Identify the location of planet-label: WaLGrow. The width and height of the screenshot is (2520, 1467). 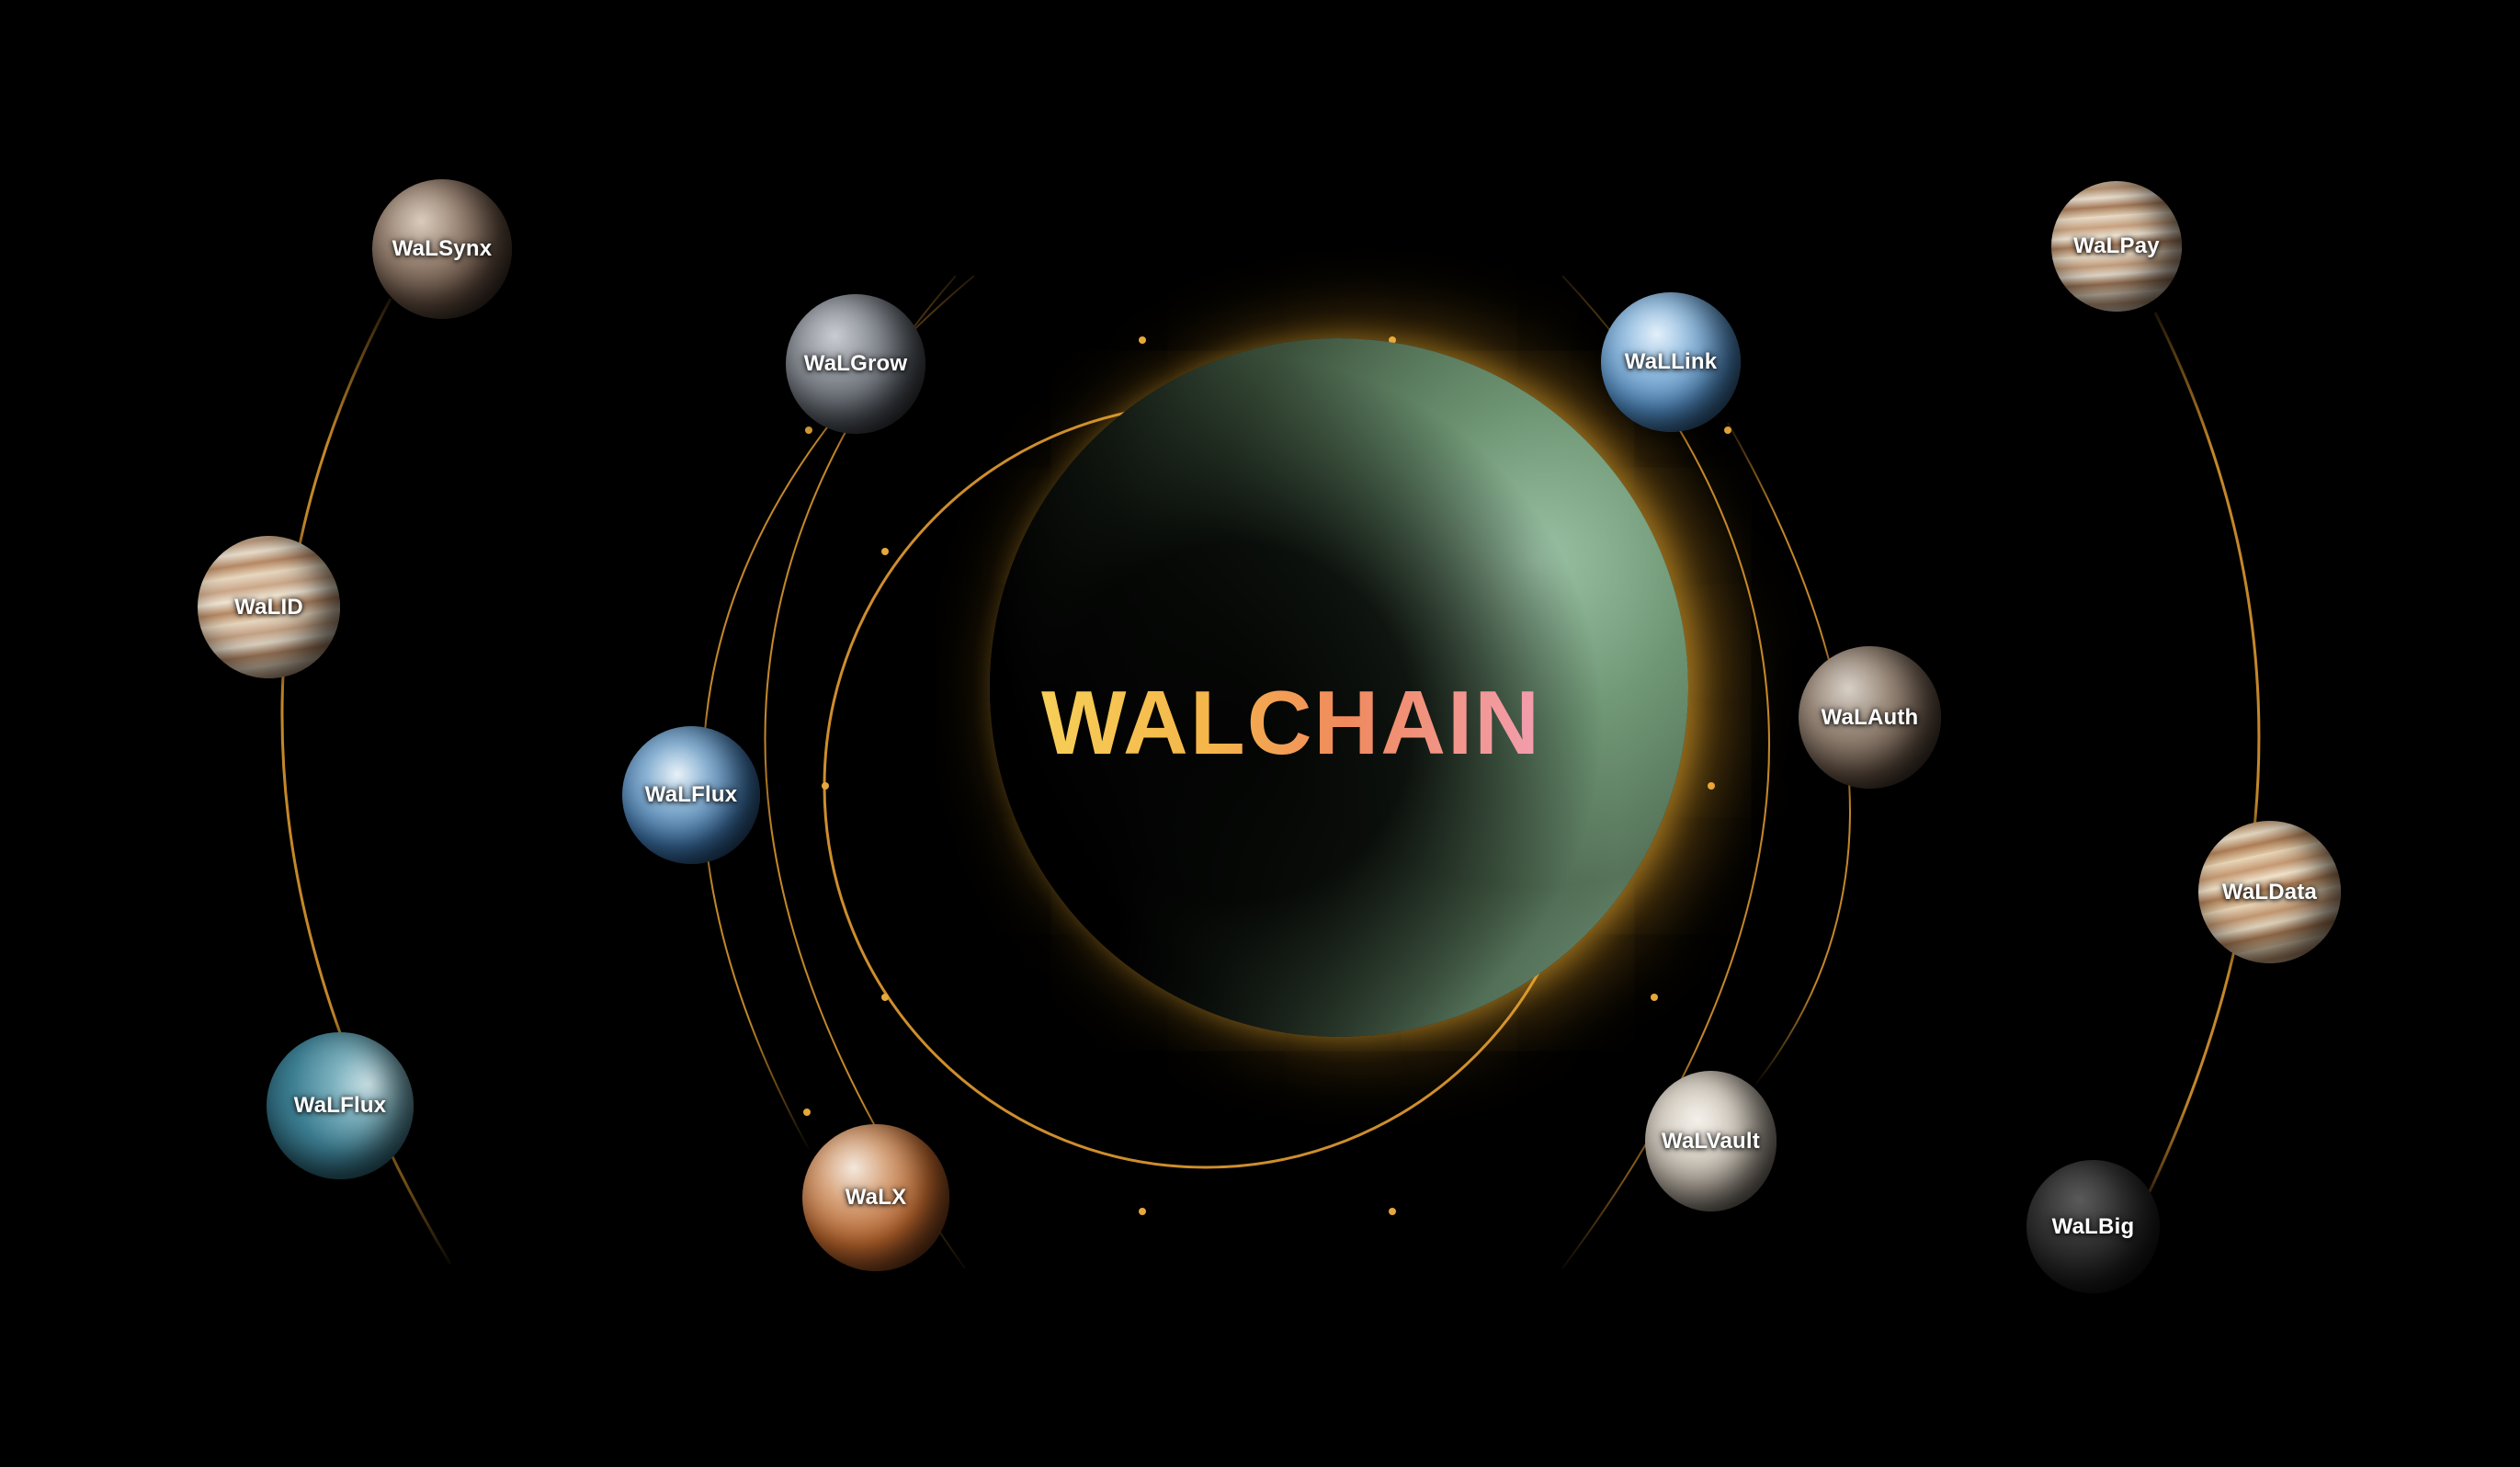
(855, 364).